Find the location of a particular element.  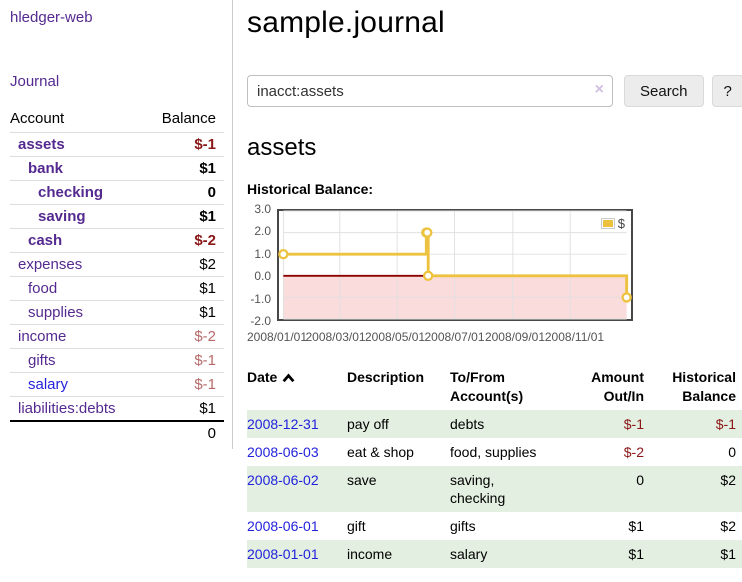

y-tick-label: 0.0 is located at coordinates (262, 276).